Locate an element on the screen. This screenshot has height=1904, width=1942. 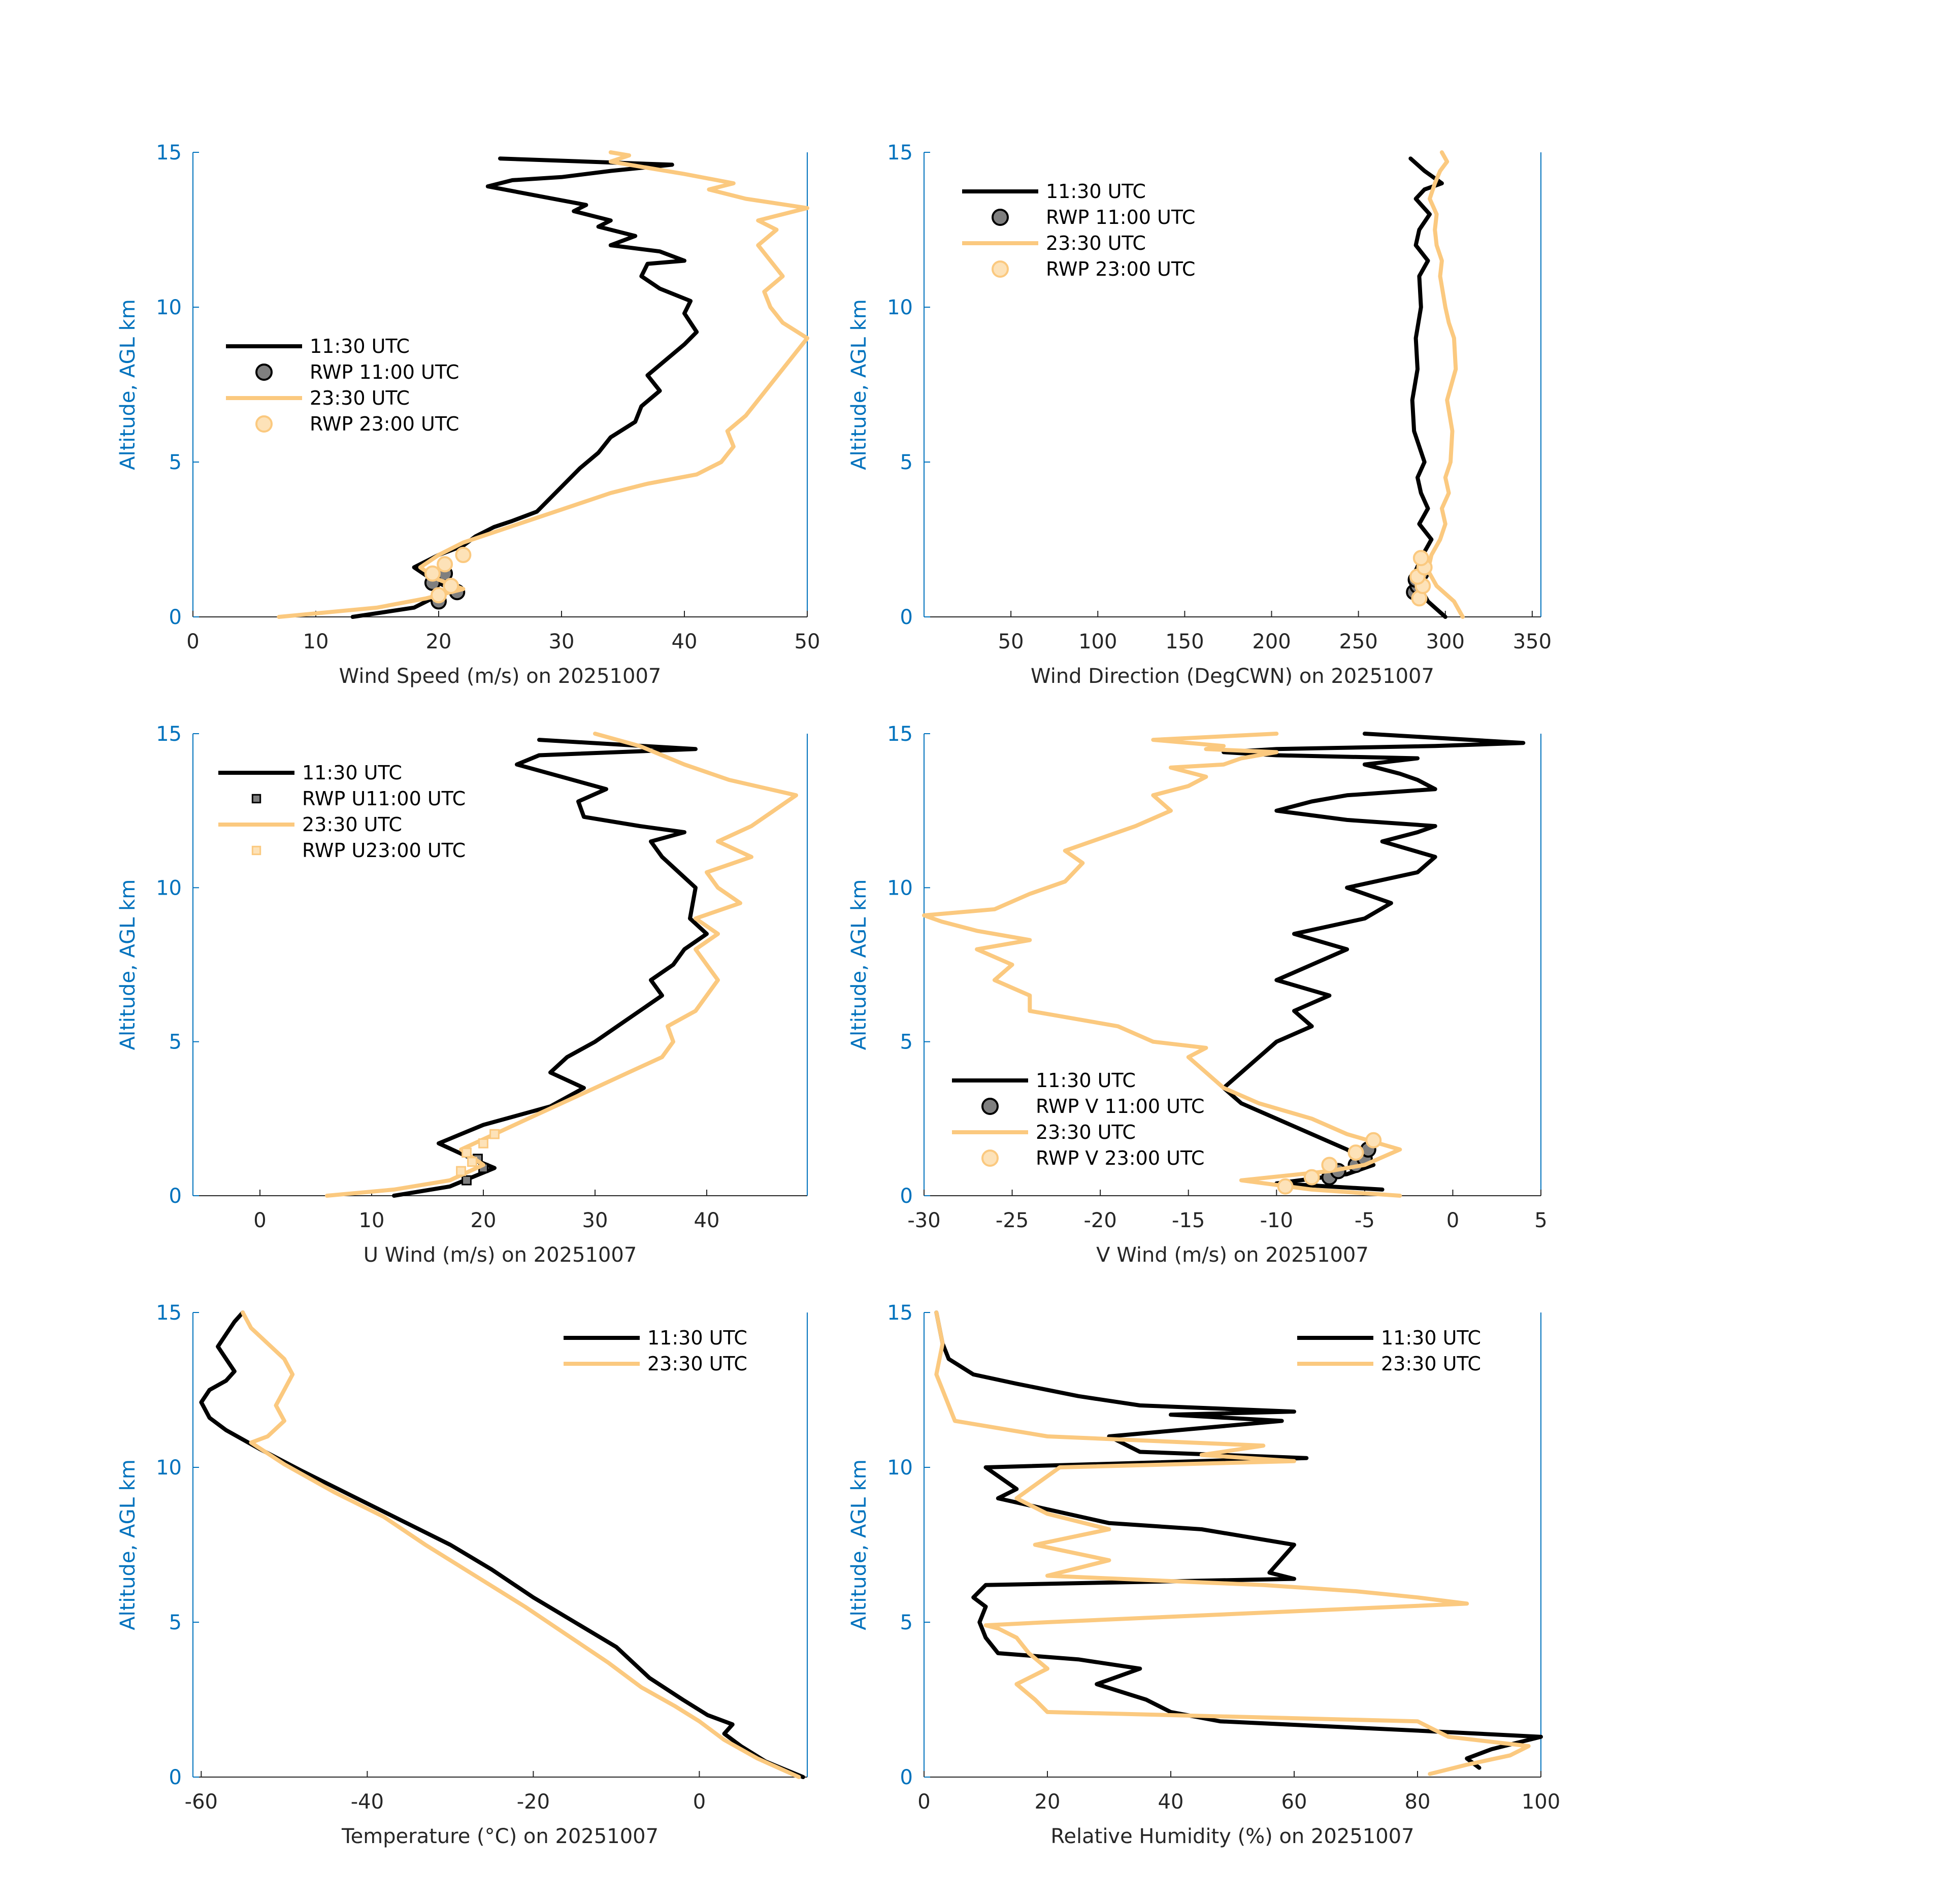
x-tick-label: 20 is located at coordinates (484, 1221).